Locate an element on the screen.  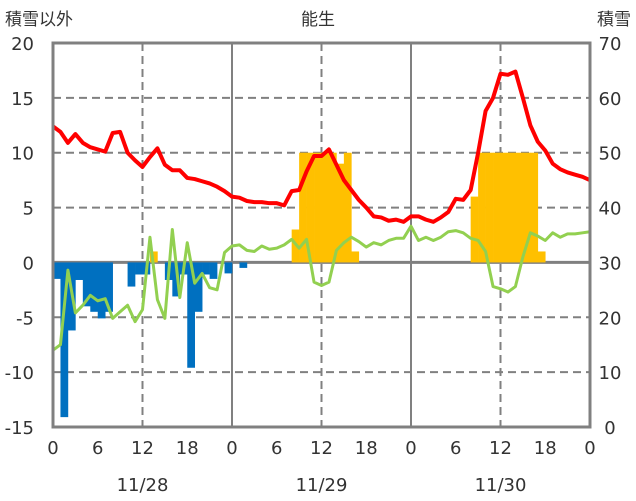
left-tick-label: -5 is located at coordinates (25, 318).